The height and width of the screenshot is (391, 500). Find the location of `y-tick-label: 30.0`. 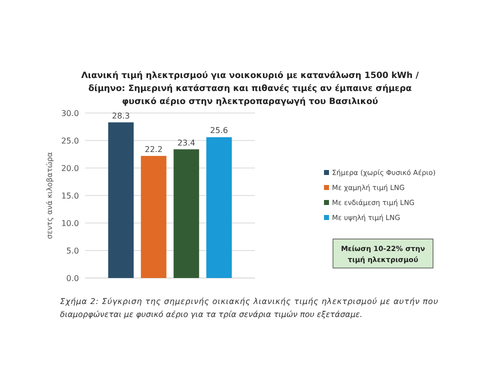

y-tick-label: 30.0 is located at coordinates (70, 113).